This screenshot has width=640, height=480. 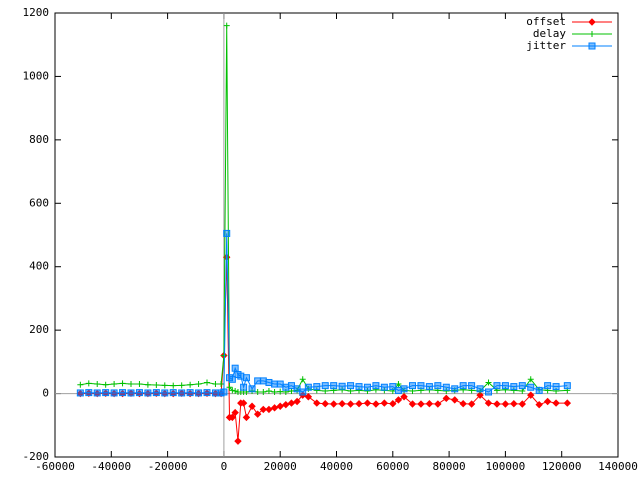 I want to click on legend-label: delay, so click(x=549, y=33).